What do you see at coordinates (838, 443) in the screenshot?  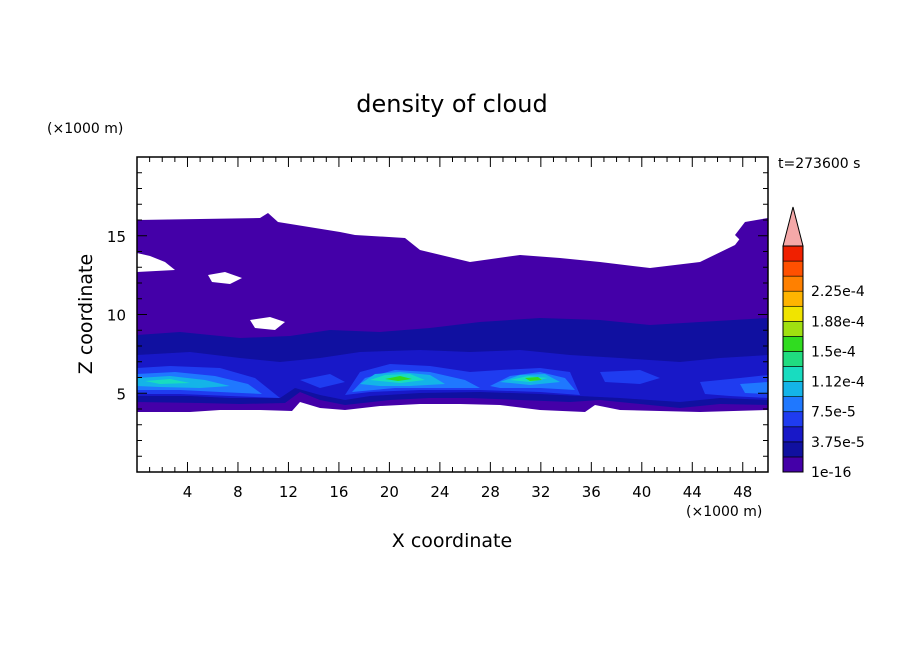 I see `colorbar-label: 3.75e-5` at bounding box center [838, 443].